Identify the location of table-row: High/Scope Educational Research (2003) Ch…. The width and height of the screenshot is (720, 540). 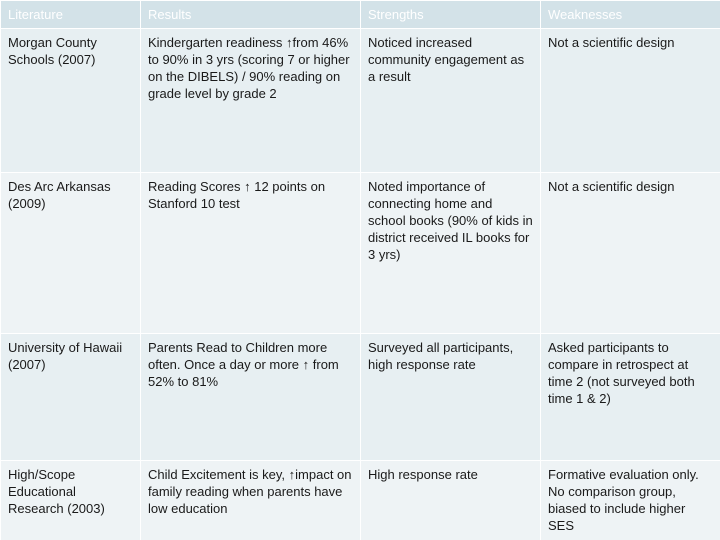
(360, 500).